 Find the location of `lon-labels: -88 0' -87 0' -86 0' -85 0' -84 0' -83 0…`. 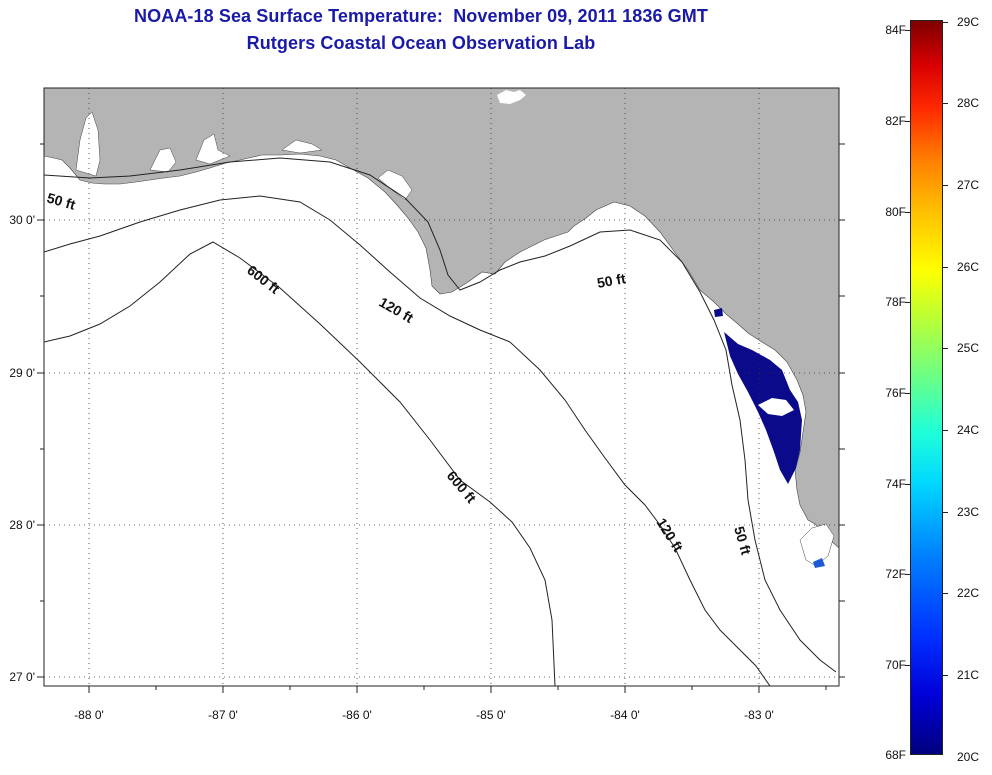

lon-labels: -88 0' -87 0' -86 0' -85 0' -84 0' -83 0… is located at coordinates (424, 715).